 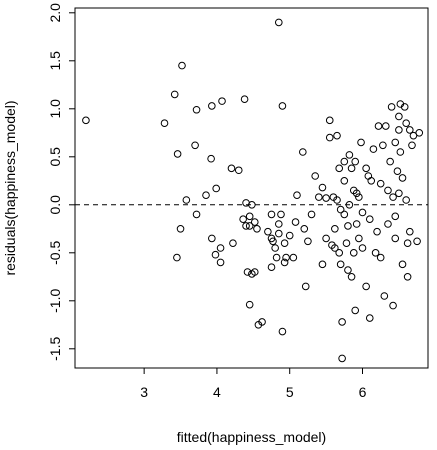 What do you see at coordinates (217, 392) in the screenshot?
I see `x-tick-label: 4` at bounding box center [217, 392].